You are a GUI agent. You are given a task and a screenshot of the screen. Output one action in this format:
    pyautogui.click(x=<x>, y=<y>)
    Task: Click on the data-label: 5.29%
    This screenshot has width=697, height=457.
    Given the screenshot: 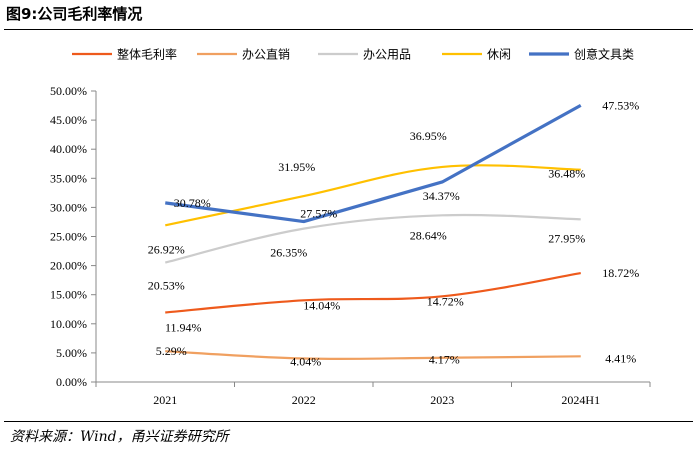 What is the action you would take?
    pyautogui.click(x=171, y=351)
    